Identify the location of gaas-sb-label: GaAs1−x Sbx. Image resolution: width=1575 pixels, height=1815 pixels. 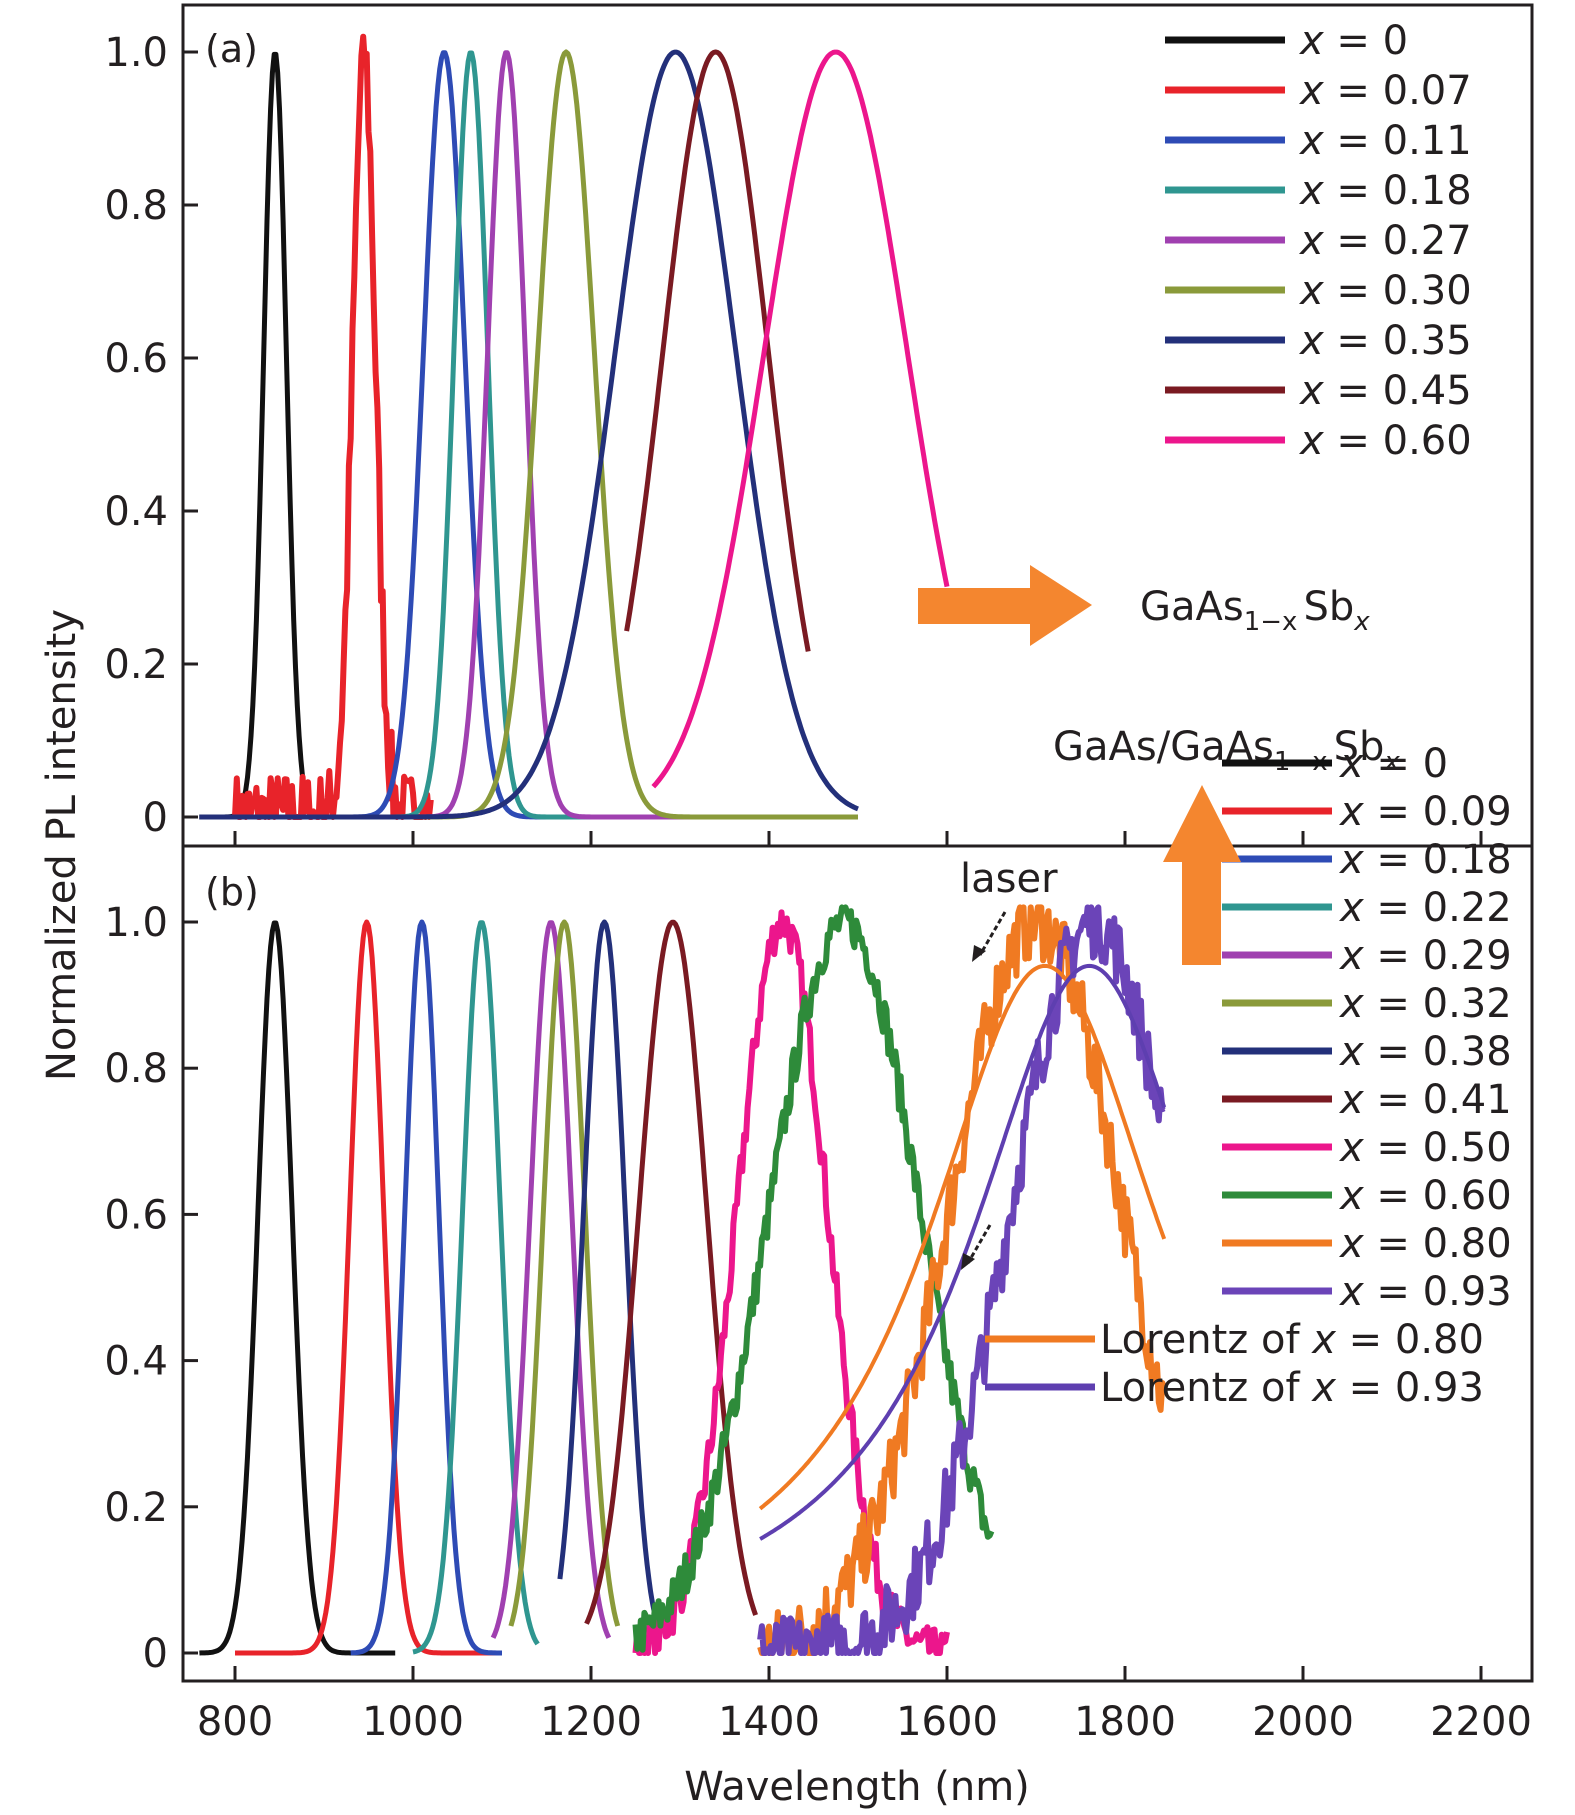
(1255, 610).